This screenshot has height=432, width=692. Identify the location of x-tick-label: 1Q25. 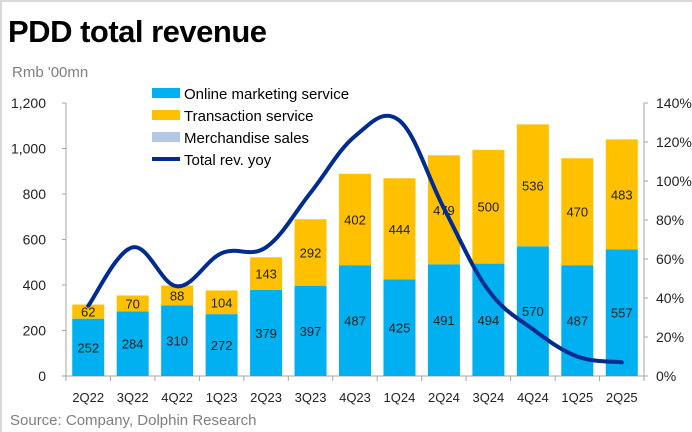
(577, 397).